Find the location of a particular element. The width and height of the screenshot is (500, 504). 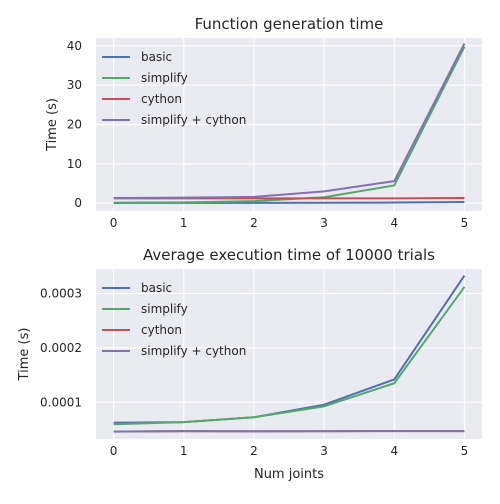

y-tick-label: 40 is located at coordinates (74, 46).